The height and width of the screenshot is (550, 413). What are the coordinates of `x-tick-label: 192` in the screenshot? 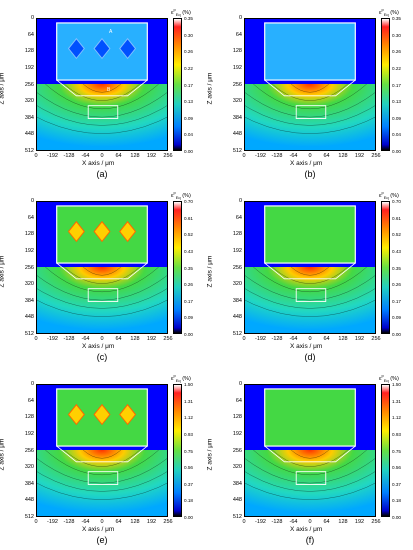 It's located at (151, 522).